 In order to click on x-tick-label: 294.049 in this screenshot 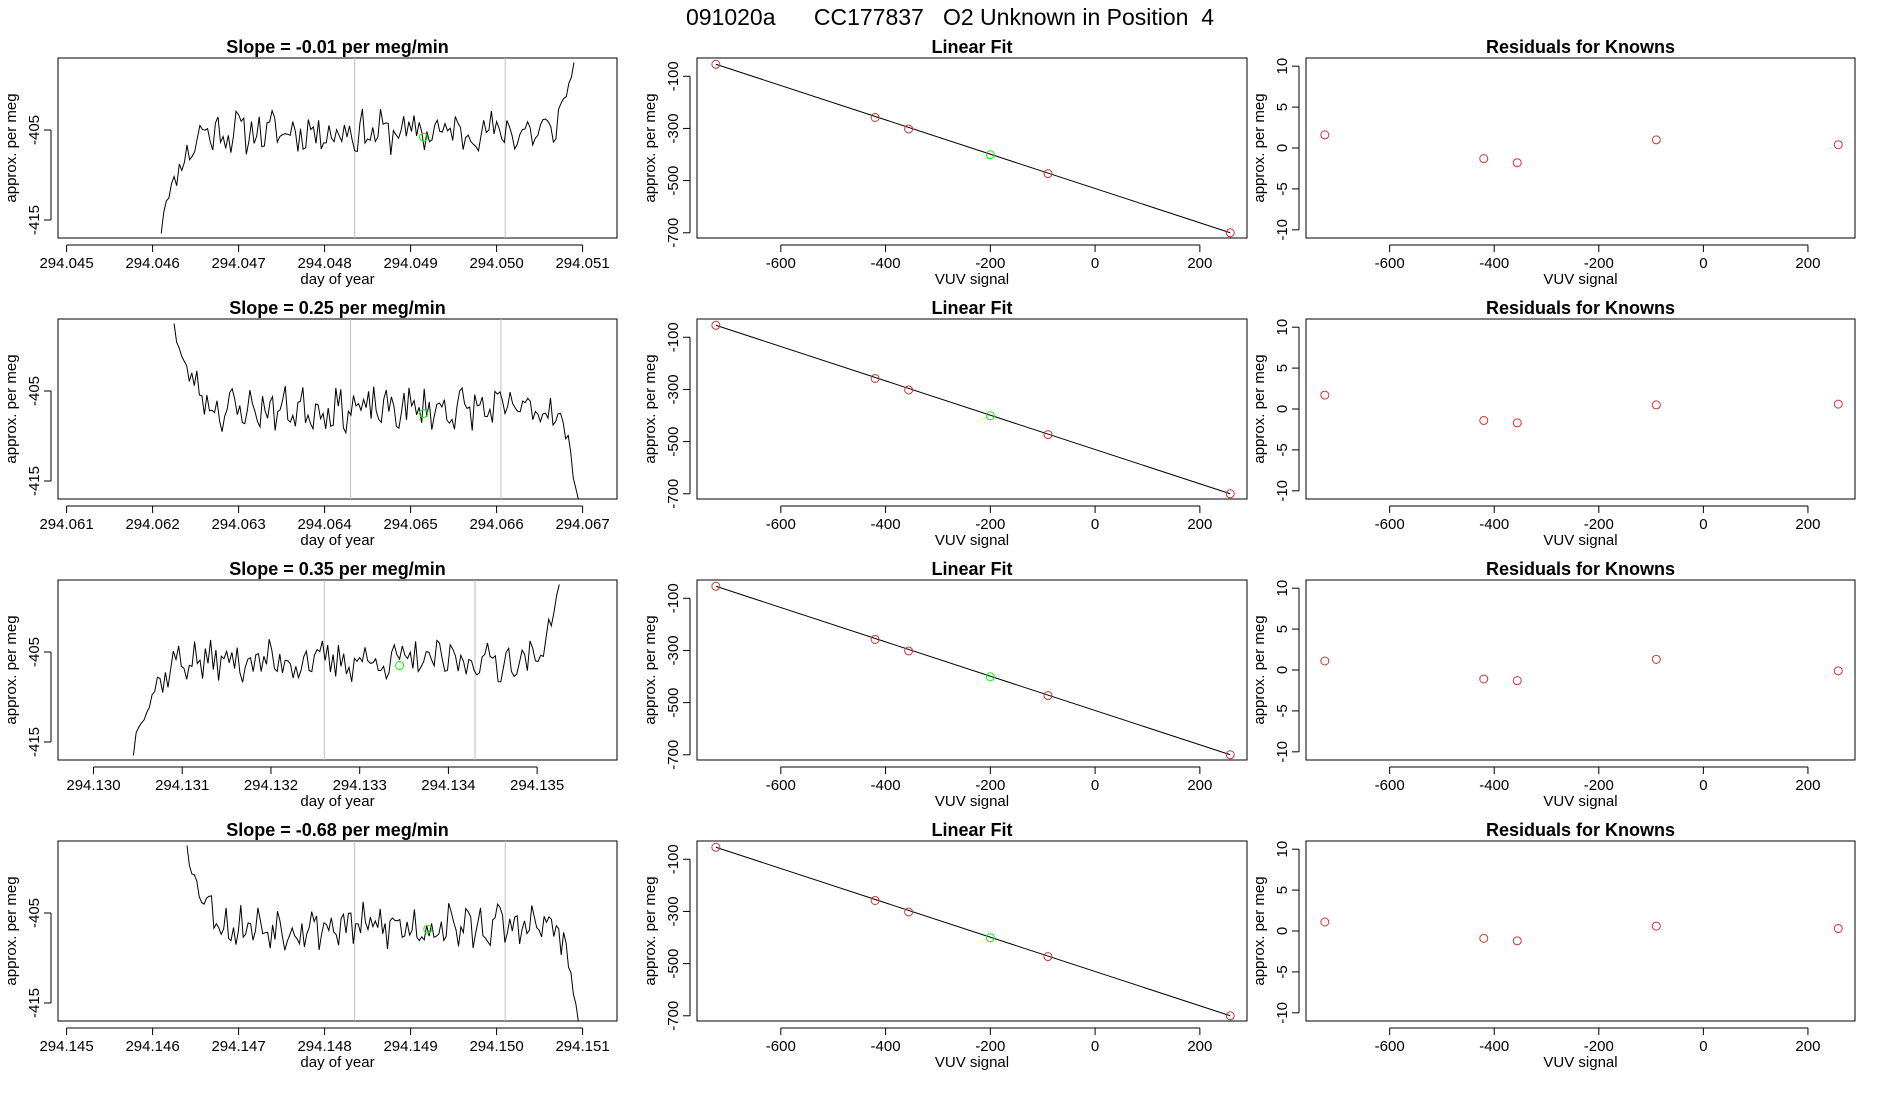, I will do `click(410, 263)`.